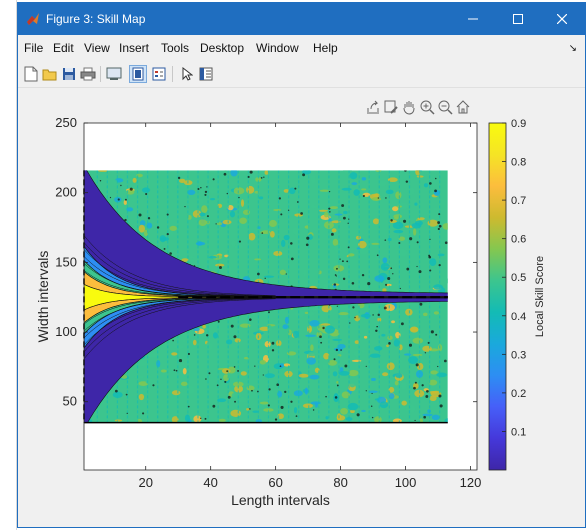 This screenshot has width=588, height=530. Describe the element at coordinates (518, 201) in the screenshot. I see `colorbar-tick-label: 0.7` at that location.